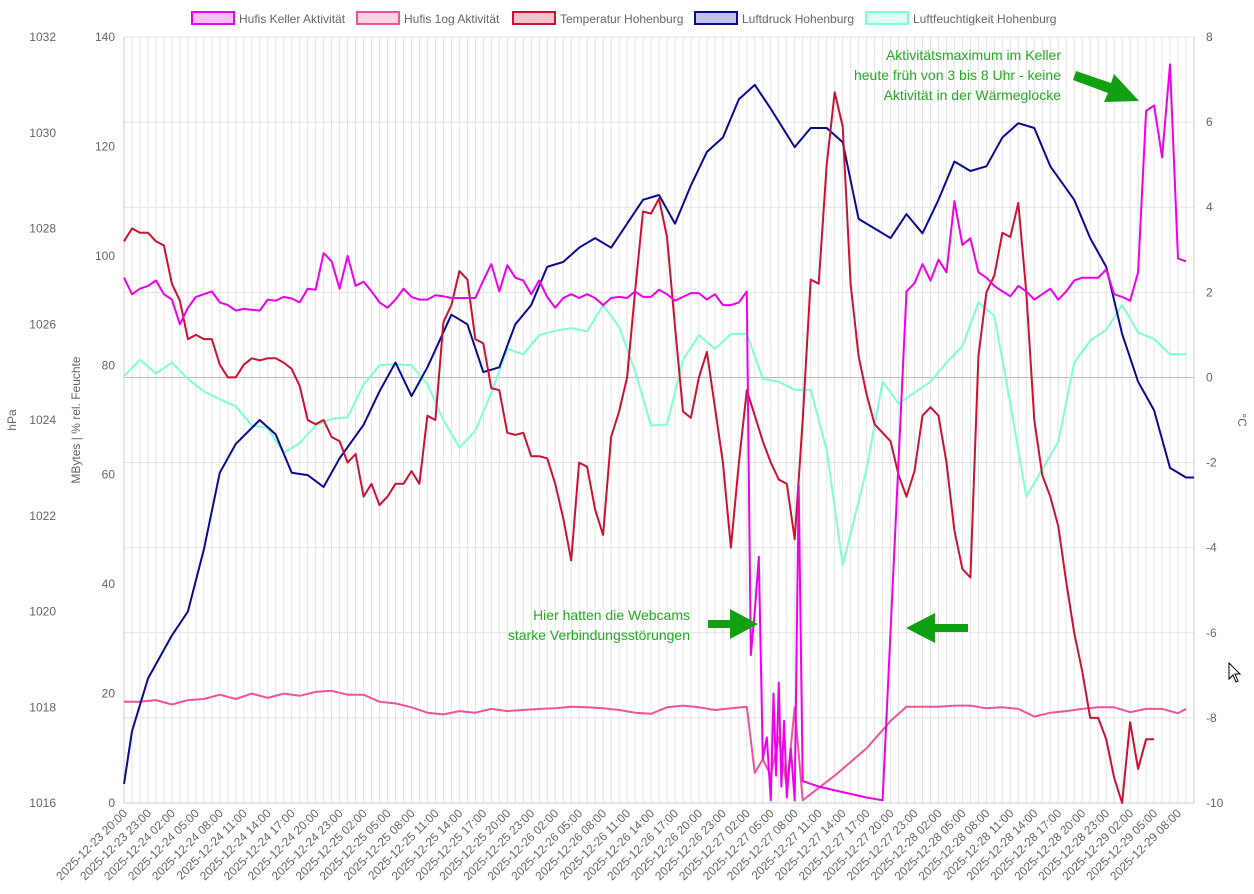  What do you see at coordinates (42, 612) in the screenshot?
I see `y-tick-label-hpa: 1020` at bounding box center [42, 612].